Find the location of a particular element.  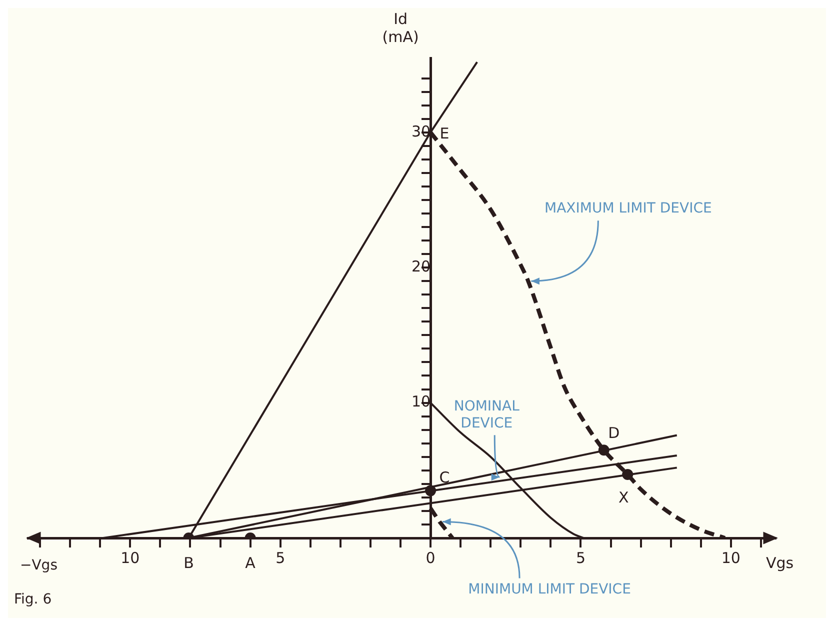

x-axis-title: Vgs is located at coordinates (780, 563).